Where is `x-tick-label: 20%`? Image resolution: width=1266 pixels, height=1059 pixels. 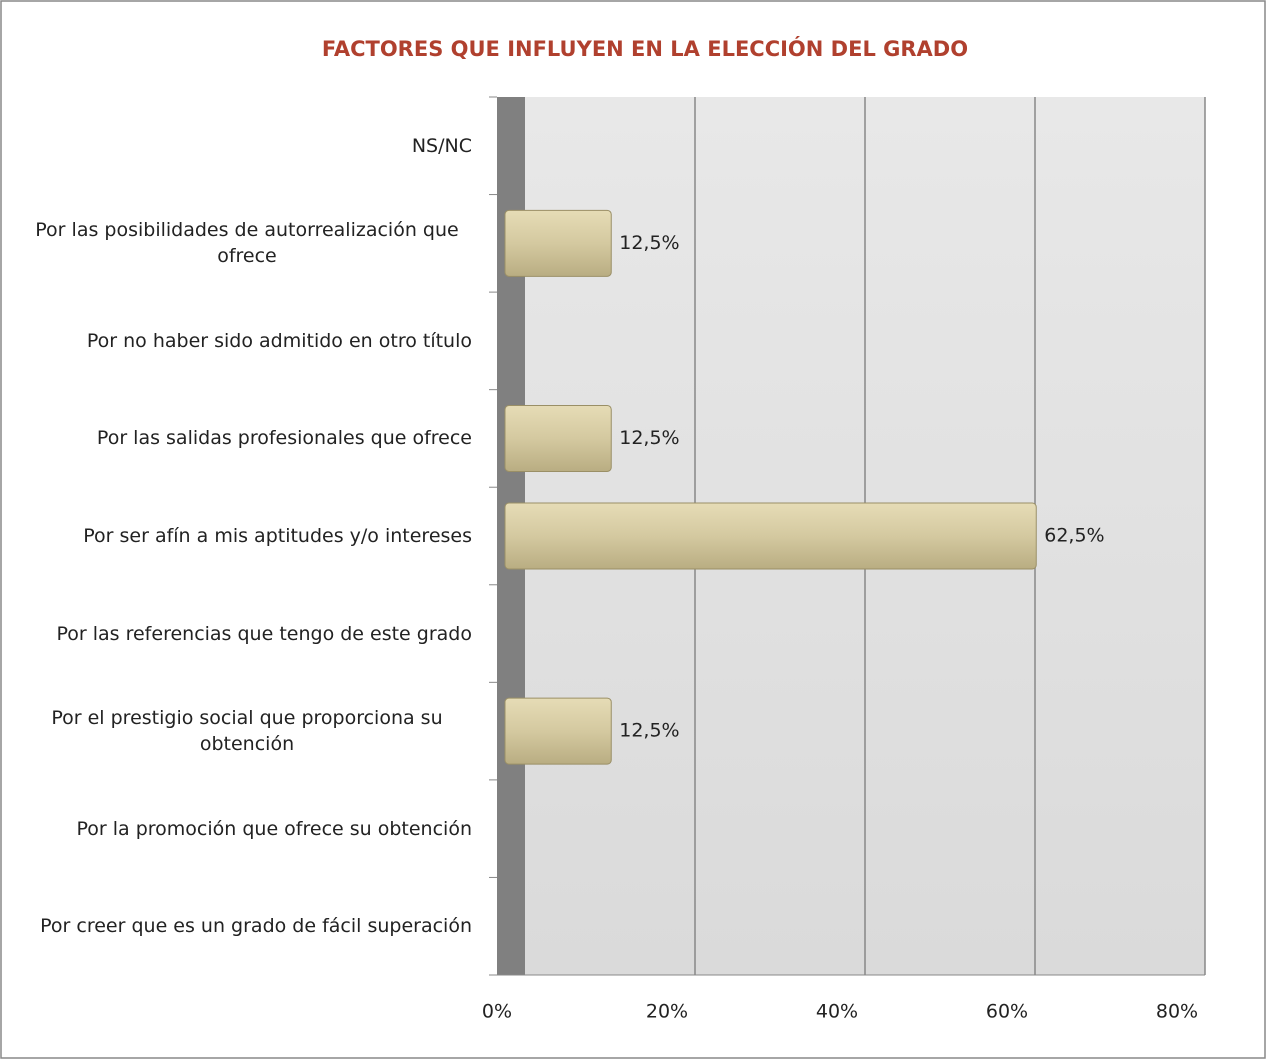 x-tick-label: 20% is located at coordinates (667, 1012).